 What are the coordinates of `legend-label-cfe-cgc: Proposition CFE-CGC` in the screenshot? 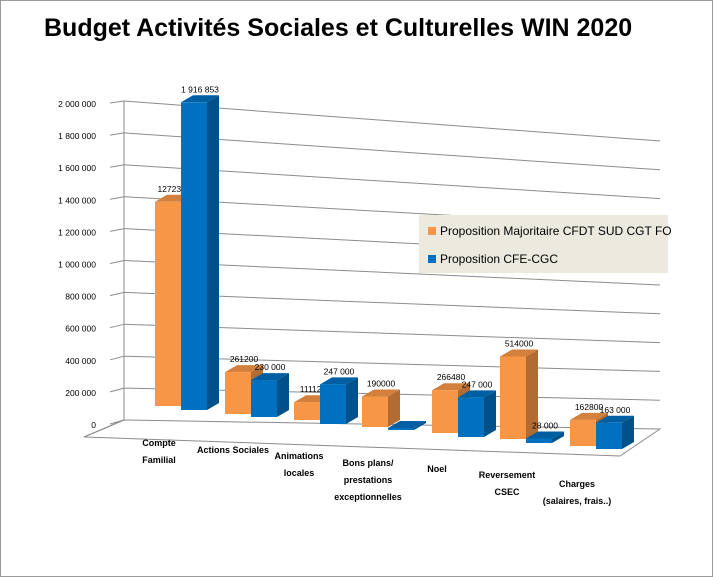 It's located at (499, 259).